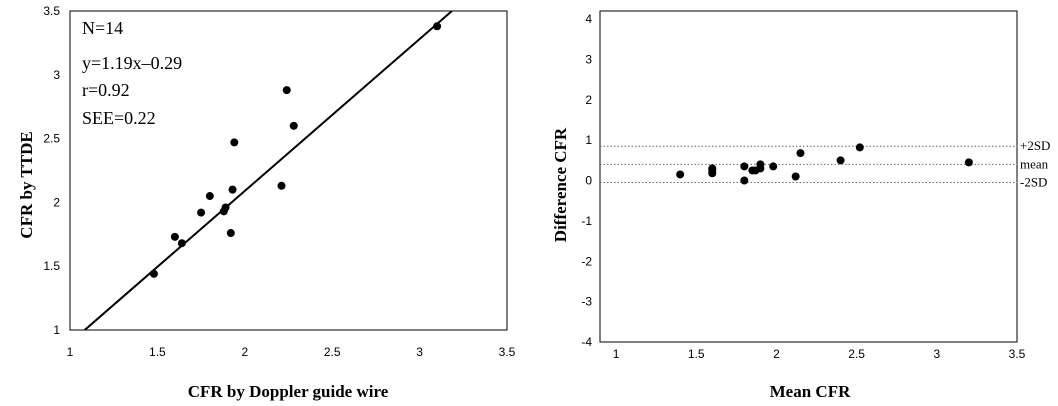 The image size is (1058, 406). I want to click on y-tick-label: -4, so click(586, 342).